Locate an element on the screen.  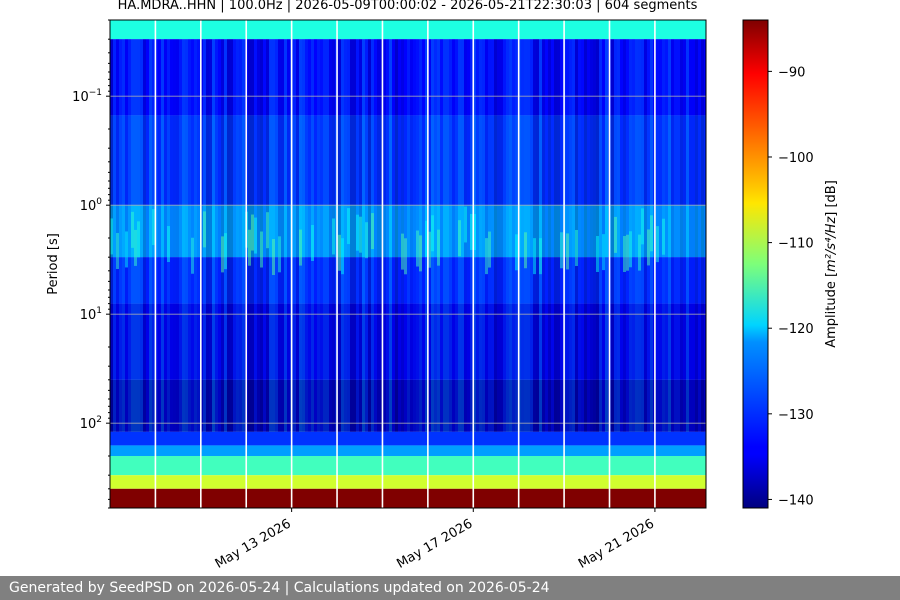
x-tick-label: May 17 2026 is located at coordinates (434, 543).